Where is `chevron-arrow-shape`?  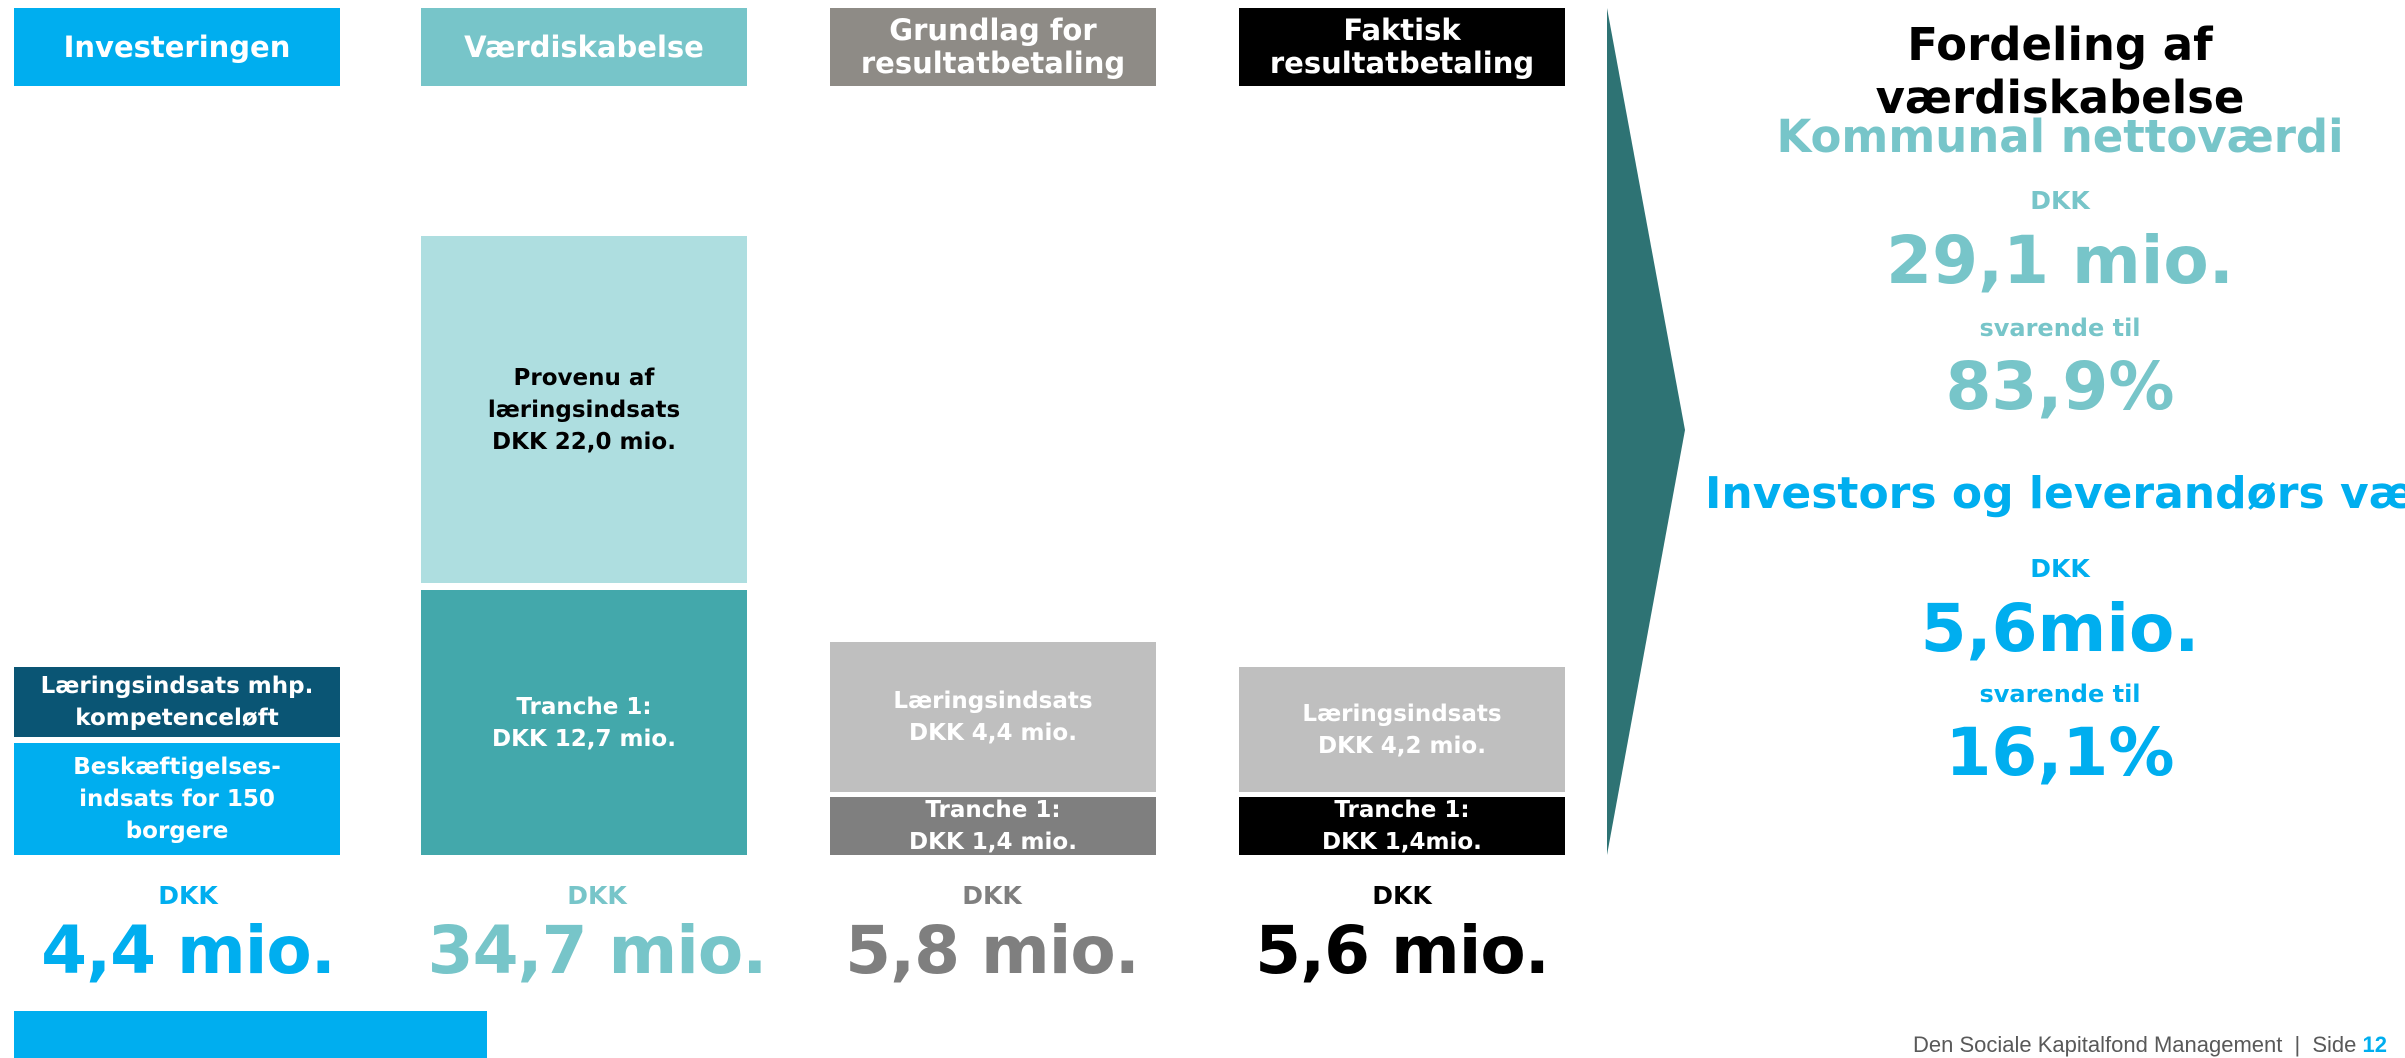 chevron-arrow-shape is located at coordinates (1646, 431).